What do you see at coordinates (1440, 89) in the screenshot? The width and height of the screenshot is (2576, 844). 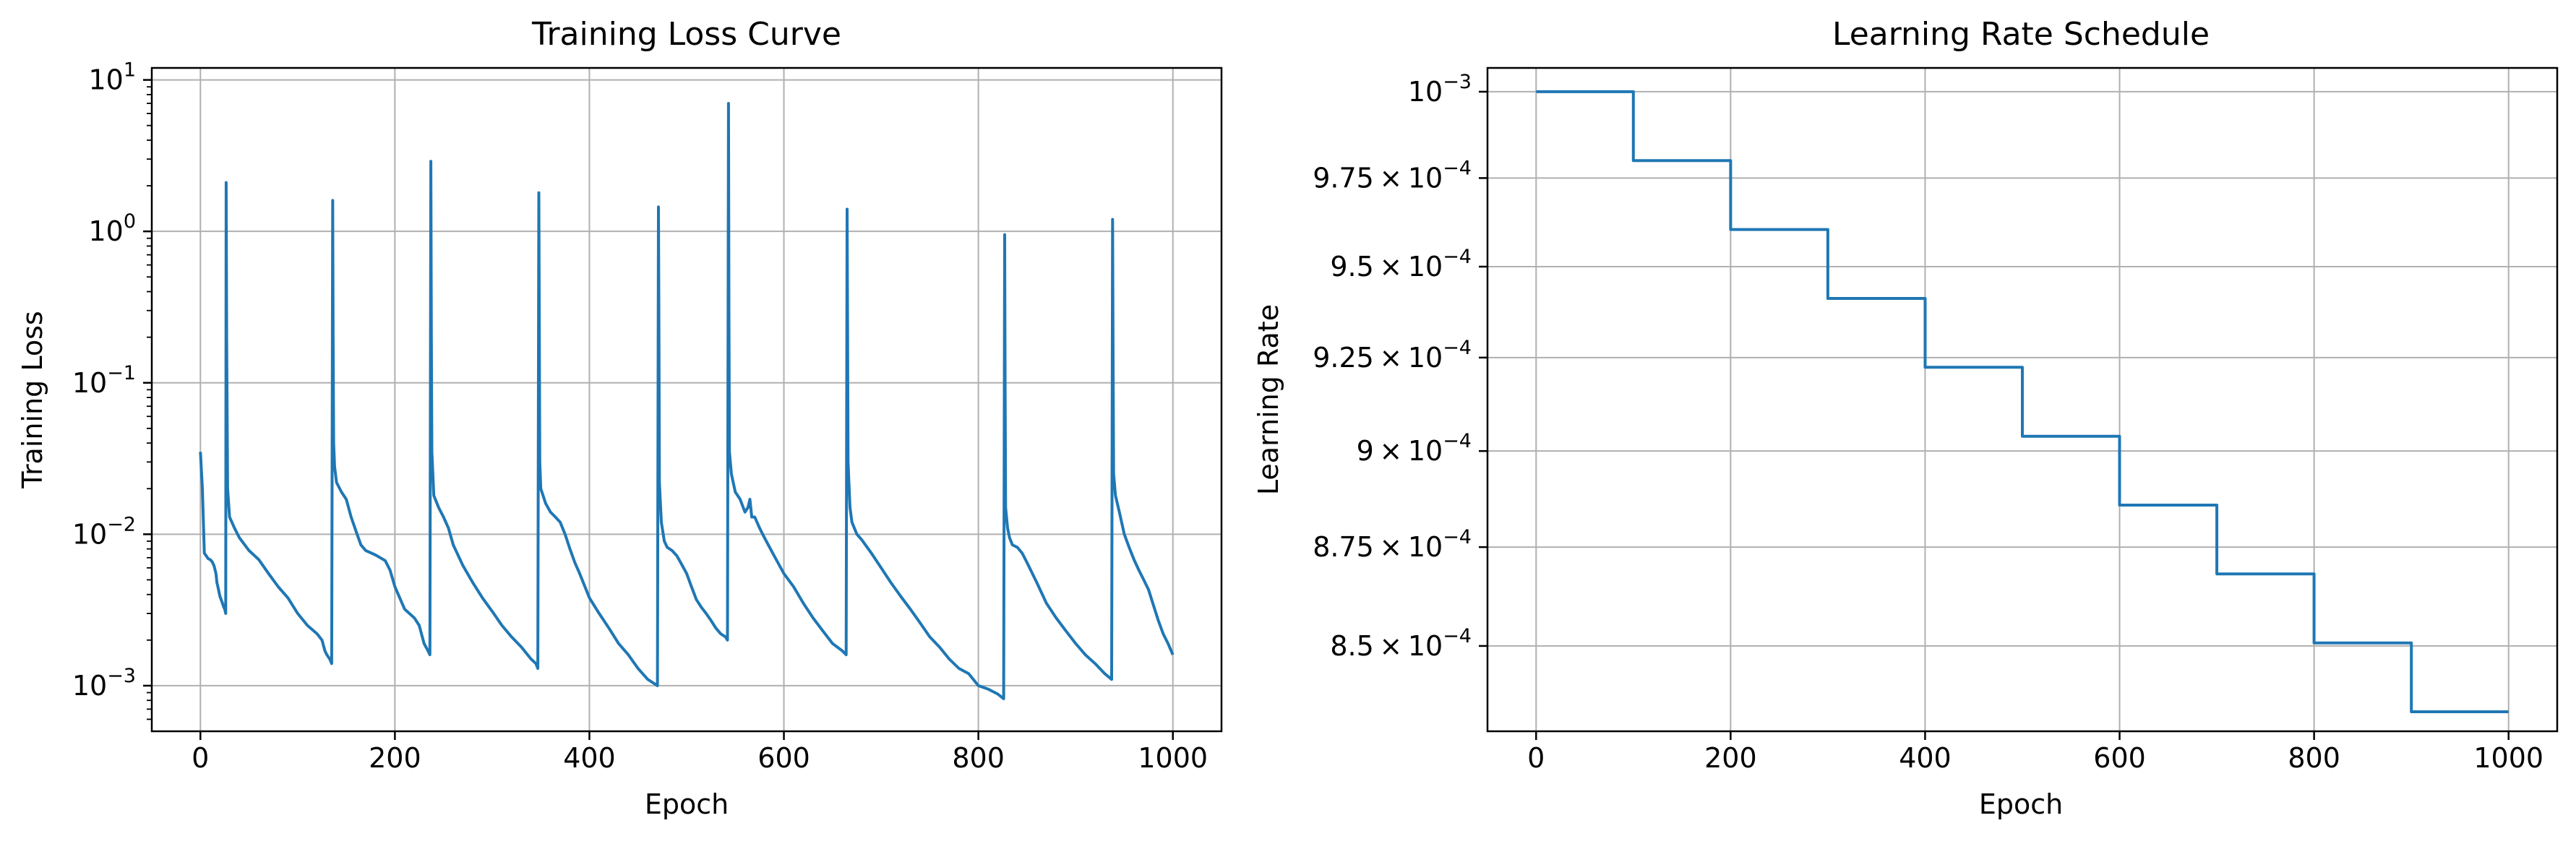 I see `lr-y-tick-label: 10−3` at bounding box center [1440, 89].